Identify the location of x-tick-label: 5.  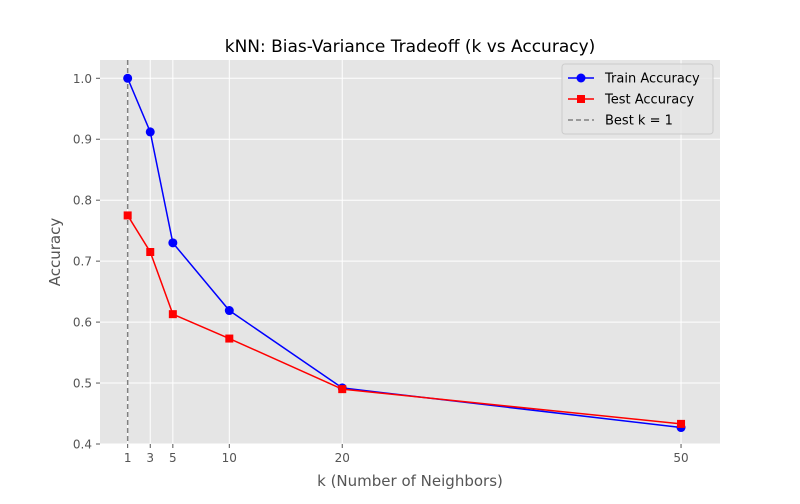
(173, 458).